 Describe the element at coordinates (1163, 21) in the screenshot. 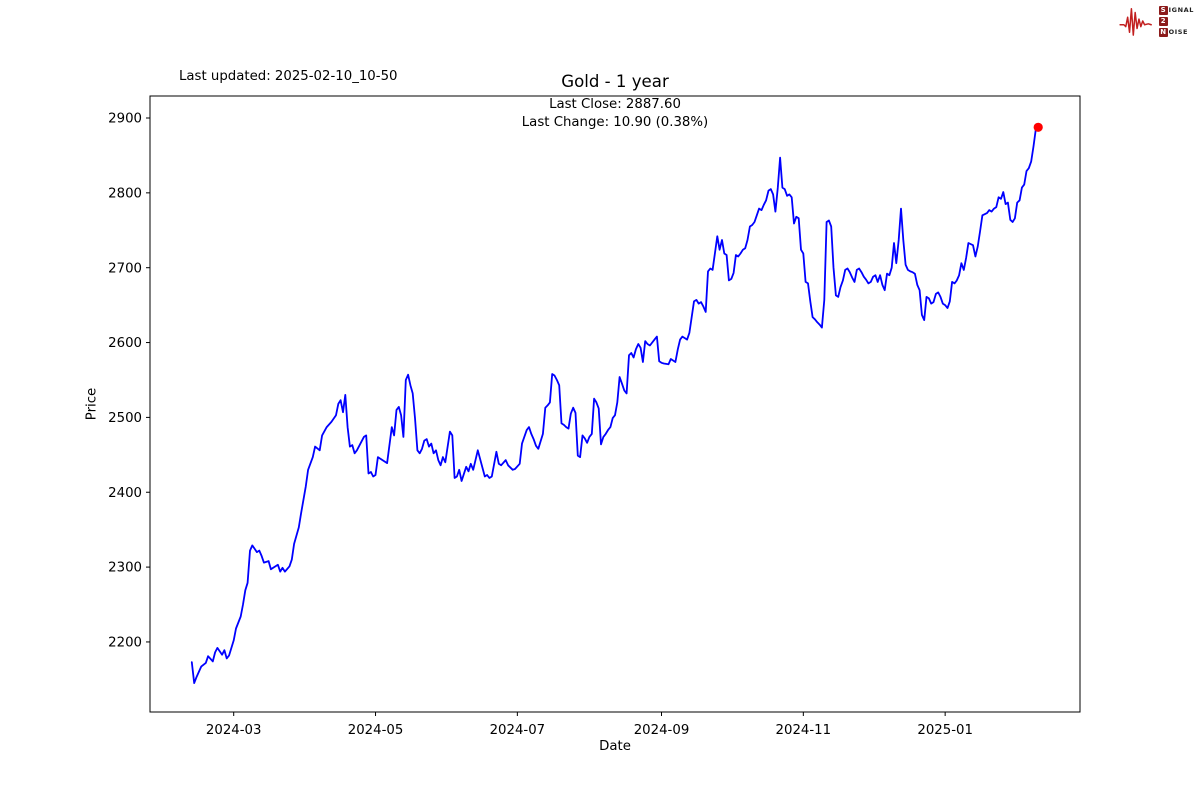

I see `wordmark-initial-2: 2` at that location.